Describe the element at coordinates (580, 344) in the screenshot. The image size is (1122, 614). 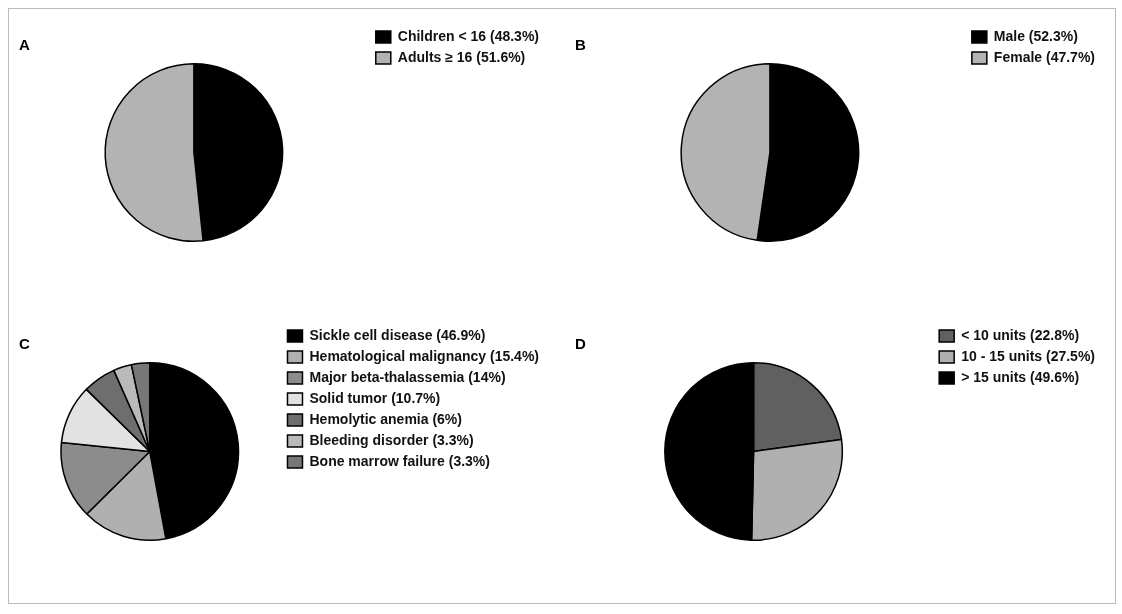
I see `chart-title: D` at that location.